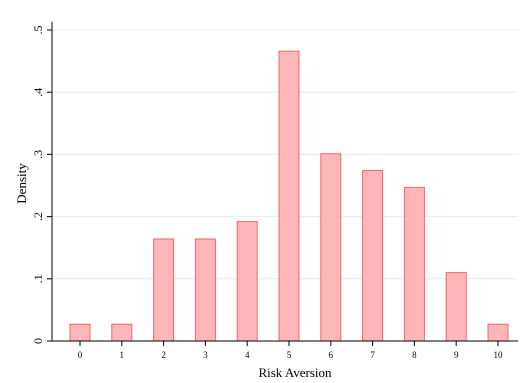 This screenshot has width=523, height=383. What do you see at coordinates (331, 355) in the screenshot?
I see `x-tick-label: 6` at bounding box center [331, 355].